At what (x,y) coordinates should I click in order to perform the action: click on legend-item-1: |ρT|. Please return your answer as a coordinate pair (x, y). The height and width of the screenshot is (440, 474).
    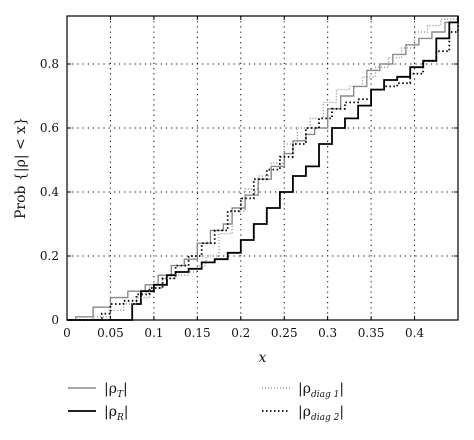
    Looking at the image, I should click on (98, 390).